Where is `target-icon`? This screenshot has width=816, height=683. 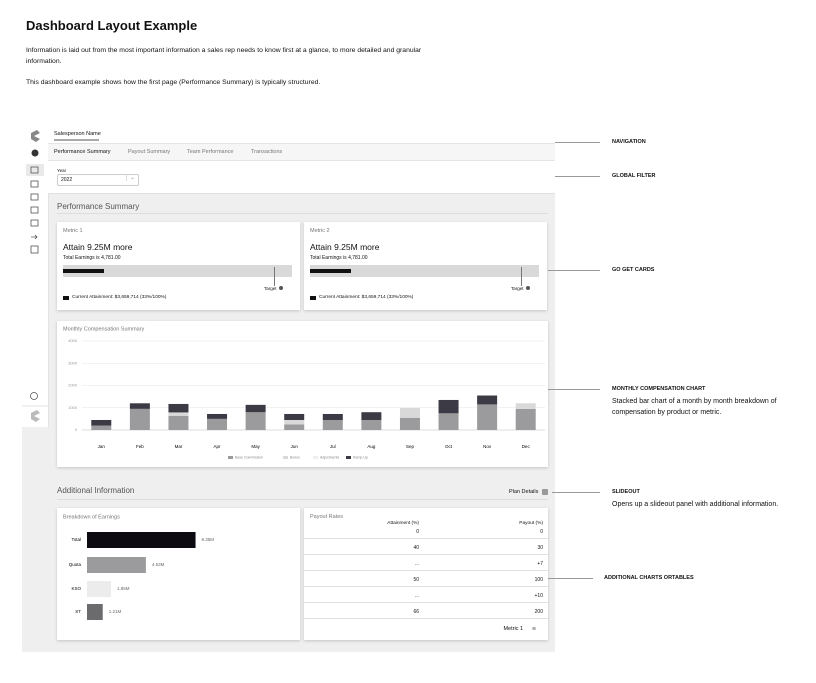
target-icon is located at coordinates (281, 288).